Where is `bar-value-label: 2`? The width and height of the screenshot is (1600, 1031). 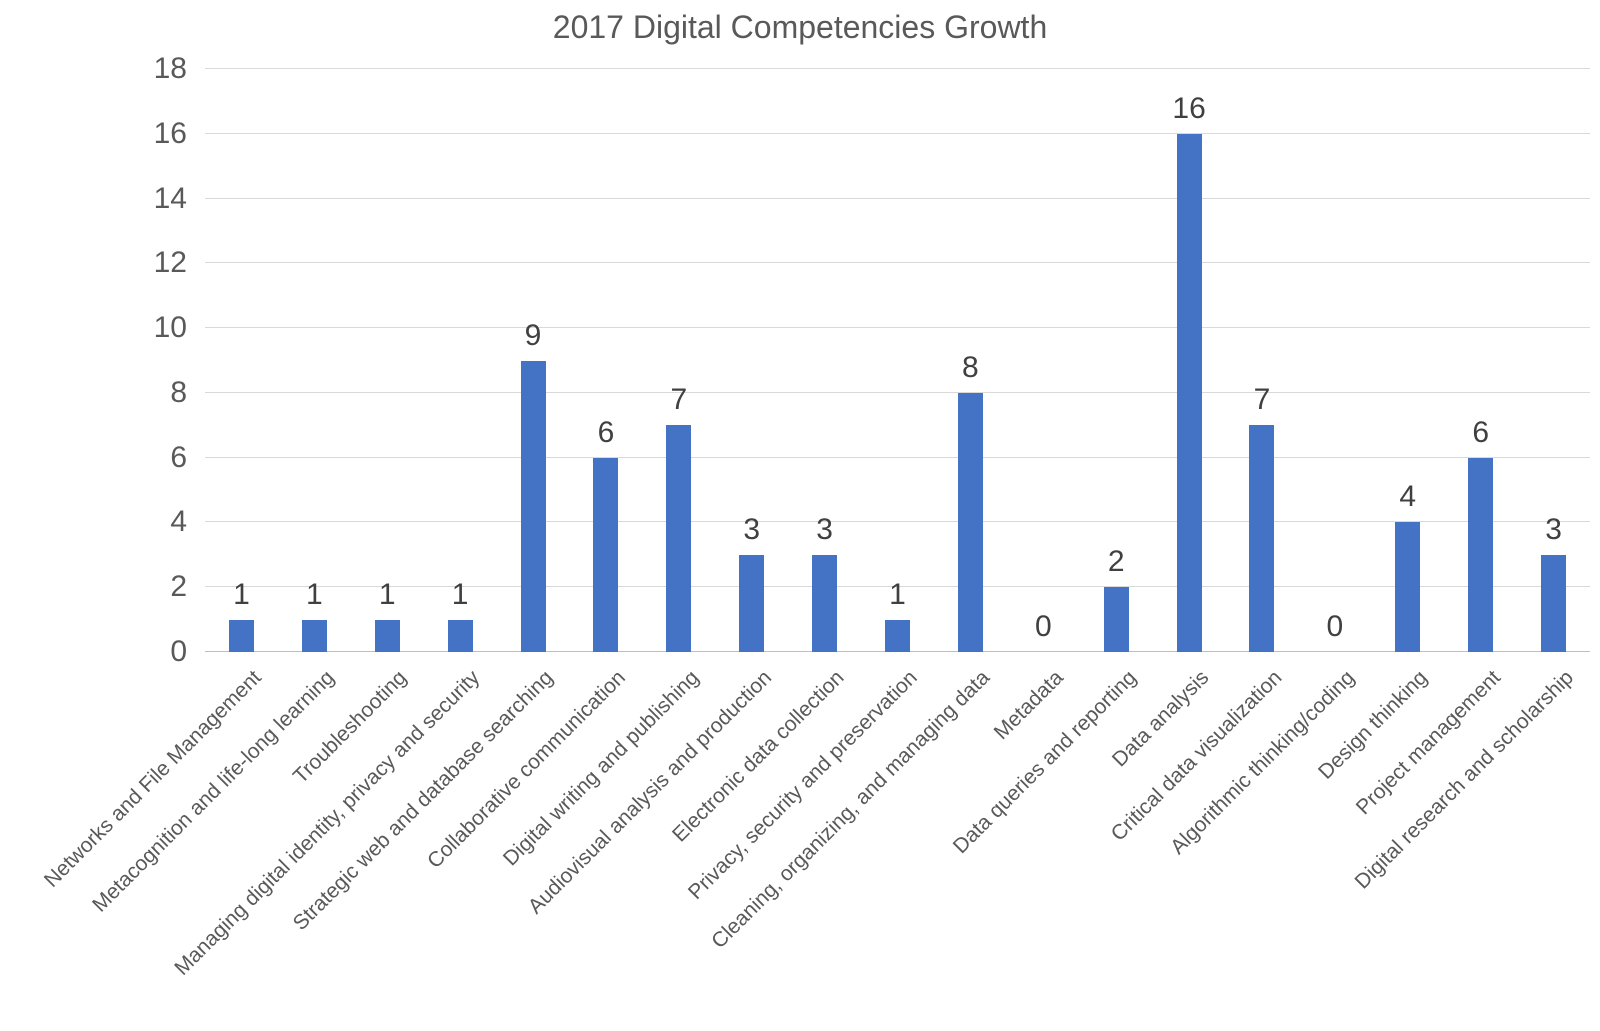 bar-value-label: 2 is located at coordinates (1116, 562).